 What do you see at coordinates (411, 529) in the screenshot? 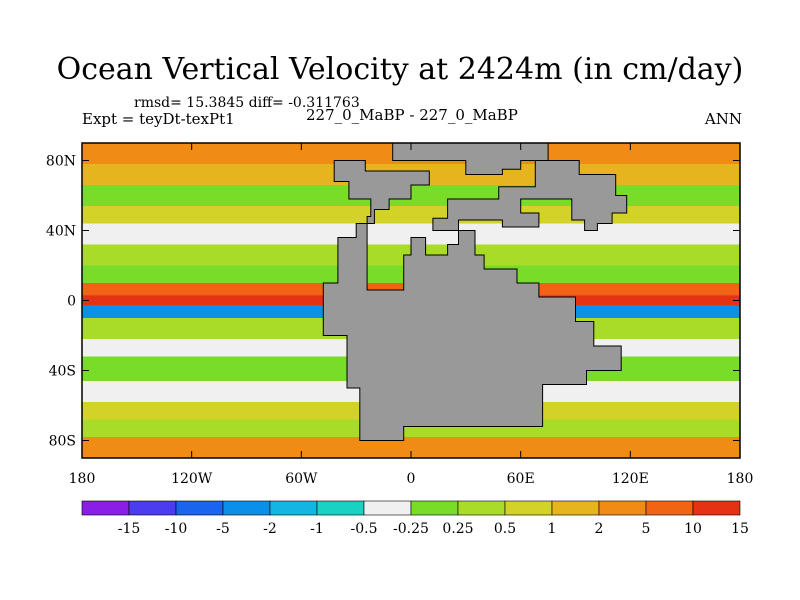
I see `colorbar-label: -0.25` at bounding box center [411, 529].